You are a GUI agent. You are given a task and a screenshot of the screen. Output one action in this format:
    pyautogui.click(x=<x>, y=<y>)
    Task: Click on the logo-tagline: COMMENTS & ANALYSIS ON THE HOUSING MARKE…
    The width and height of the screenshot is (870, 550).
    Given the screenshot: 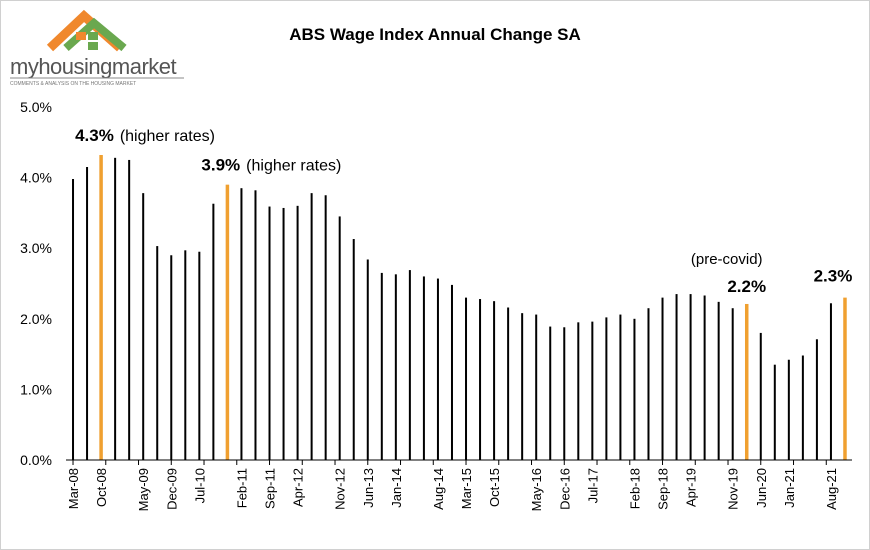 What is the action you would take?
    pyautogui.click(x=73, y=84)
    